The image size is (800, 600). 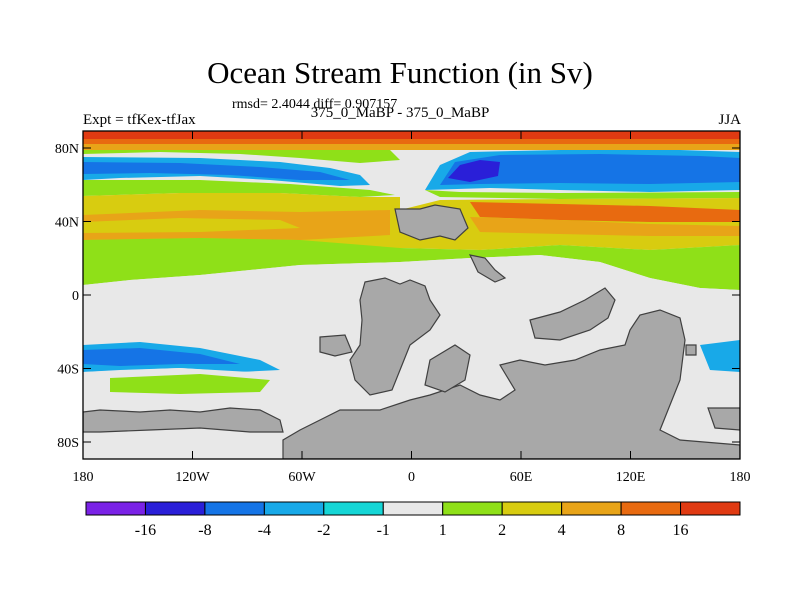 I want to click on stats-label: rmsd= 2.4044 diff= 0.907157, so click(x=315, y=104).